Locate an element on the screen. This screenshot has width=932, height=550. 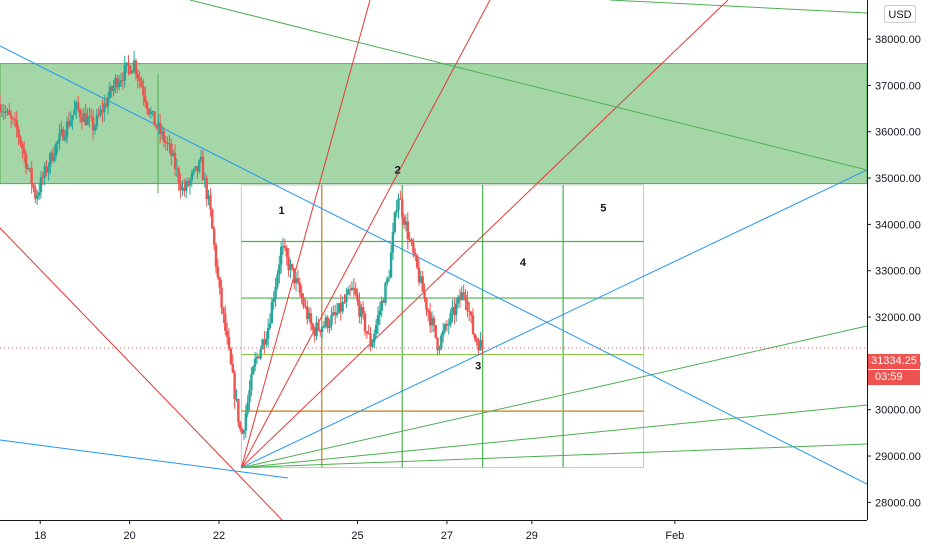
price-tick-label: 37000.00 is located at coordinates (898, 86).